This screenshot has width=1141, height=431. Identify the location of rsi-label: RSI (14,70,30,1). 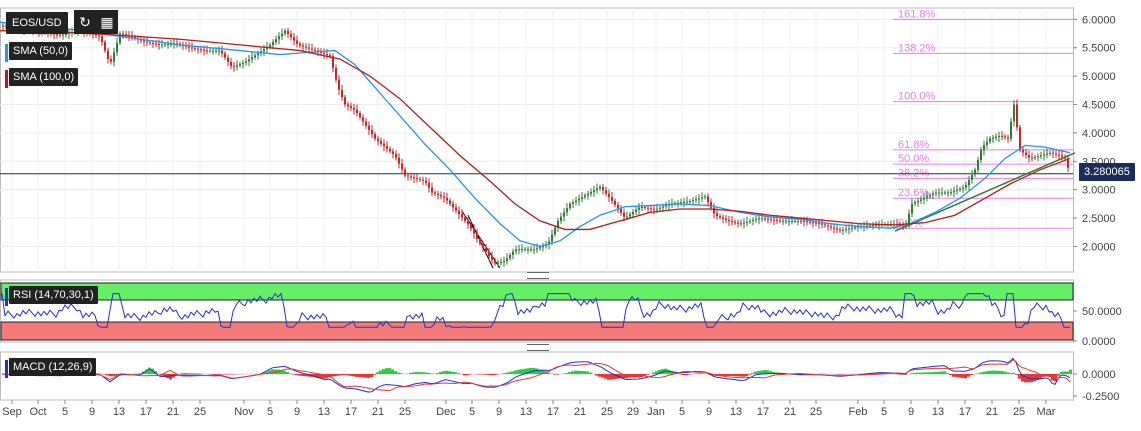
(53, 295).